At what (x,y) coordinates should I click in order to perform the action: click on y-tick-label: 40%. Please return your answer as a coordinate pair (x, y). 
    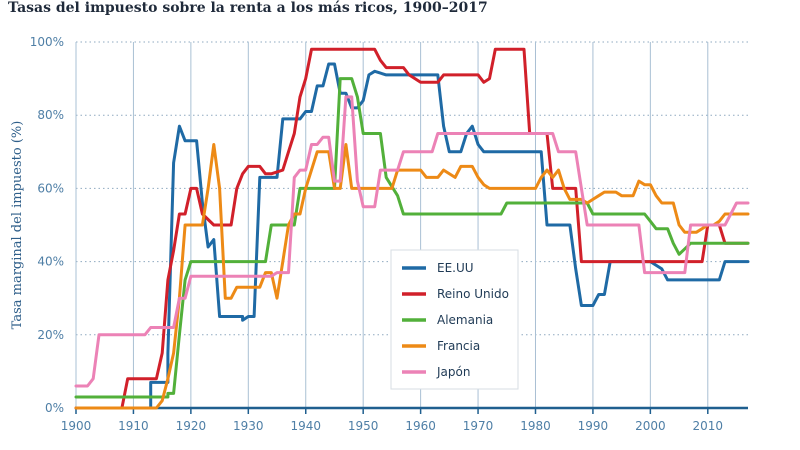
    Looking at the image, I should click on (50, 262).